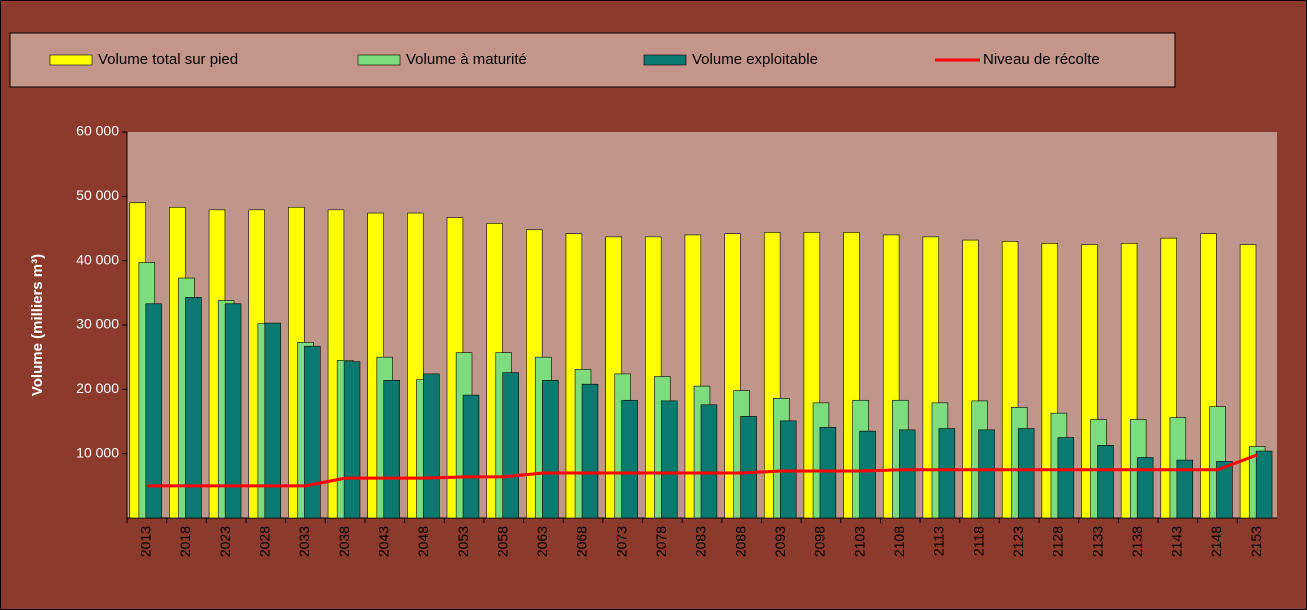  I want to click on x-tick-label: 2013, so click(146, 541).